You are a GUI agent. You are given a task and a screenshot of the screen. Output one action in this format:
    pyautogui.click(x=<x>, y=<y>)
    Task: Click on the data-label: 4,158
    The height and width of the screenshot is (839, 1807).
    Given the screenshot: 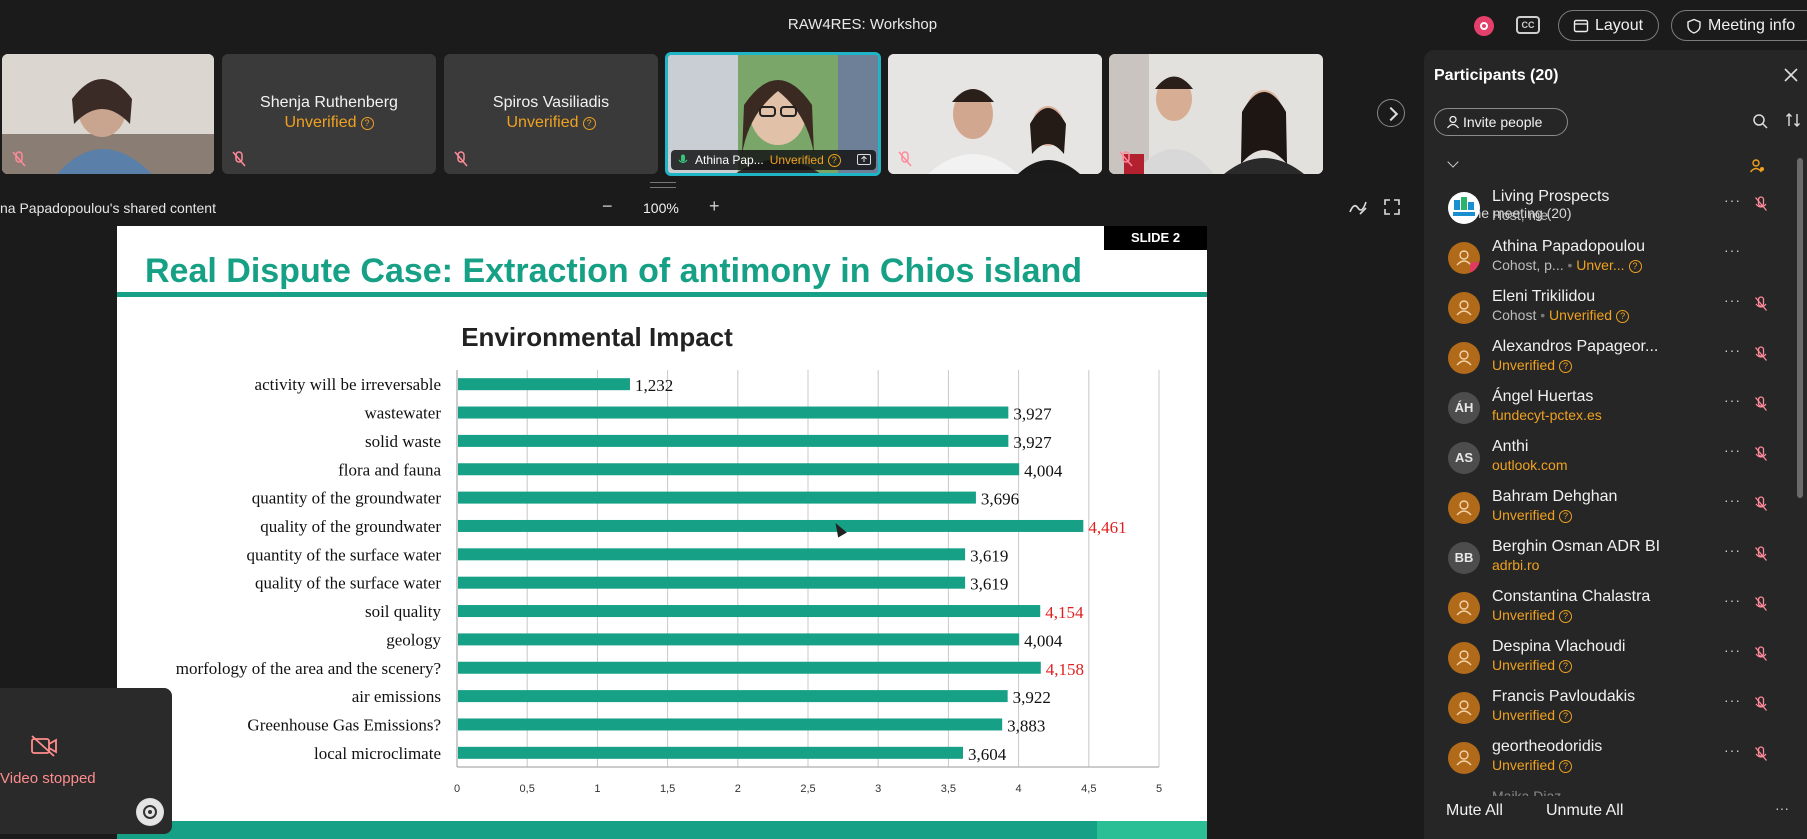 What is the action you would take?
    pyautogui.click(x=1065, y=669)
    